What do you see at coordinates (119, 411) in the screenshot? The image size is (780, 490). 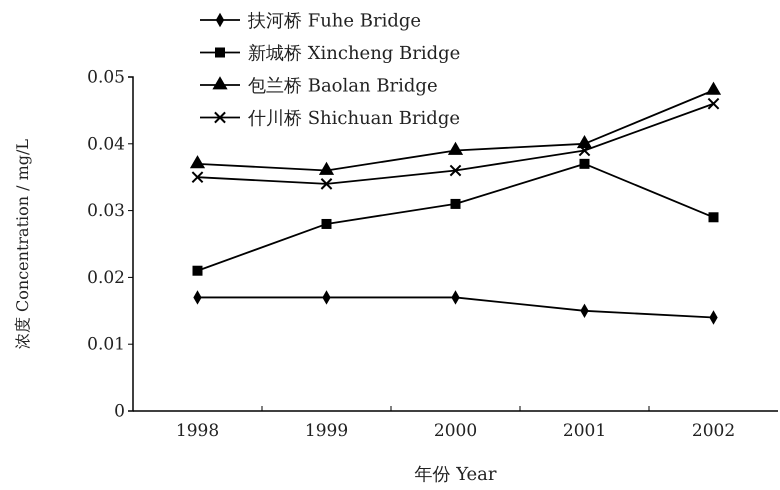 I see `y-tick-label: 0` at bounding box center [119, 411].